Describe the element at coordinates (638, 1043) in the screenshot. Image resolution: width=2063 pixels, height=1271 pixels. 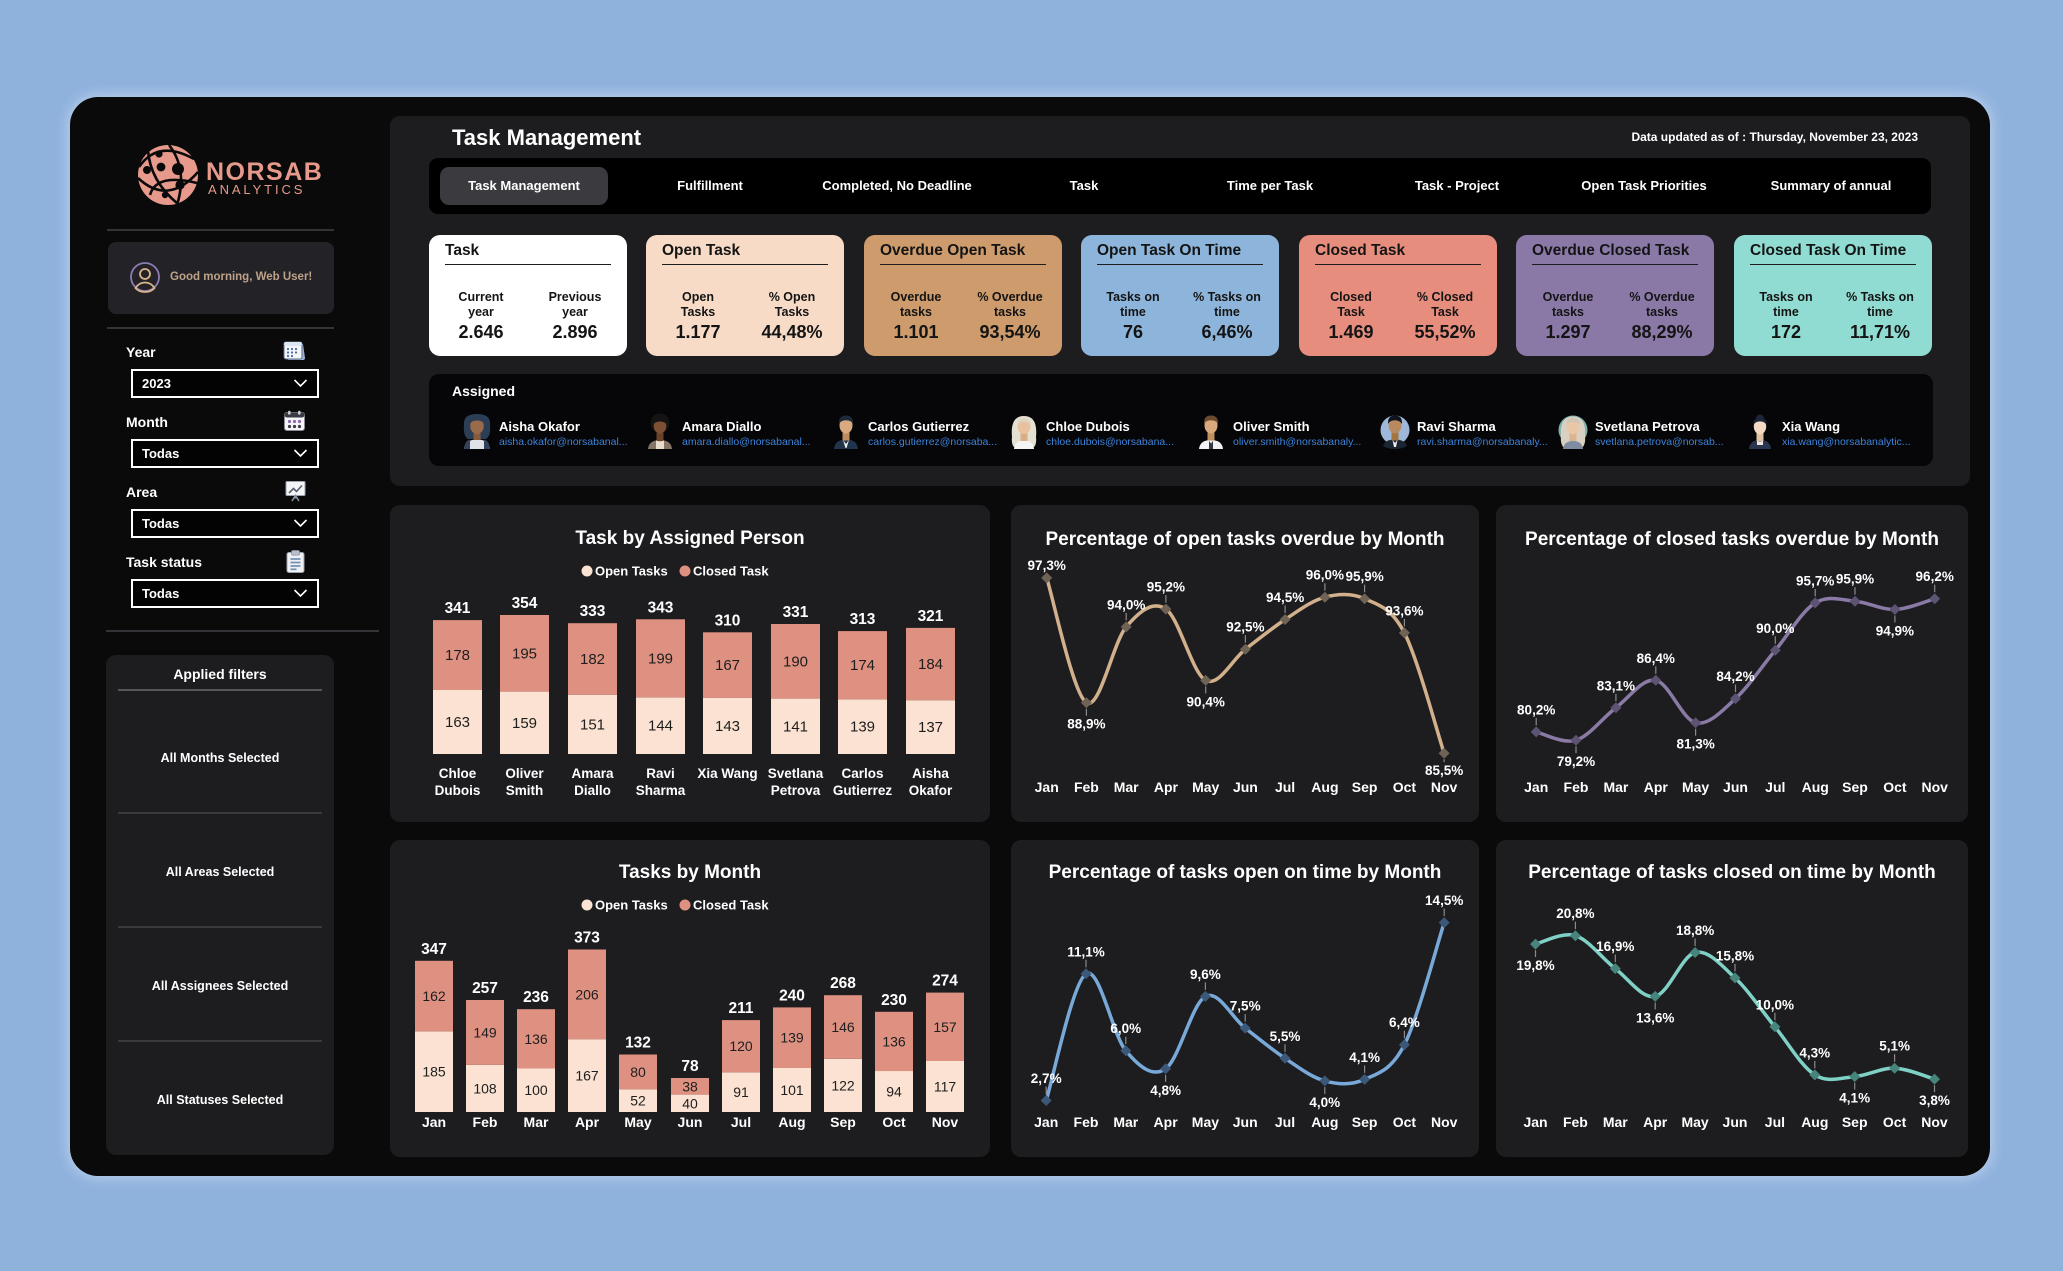
I see `svg-text: 132` at that location.